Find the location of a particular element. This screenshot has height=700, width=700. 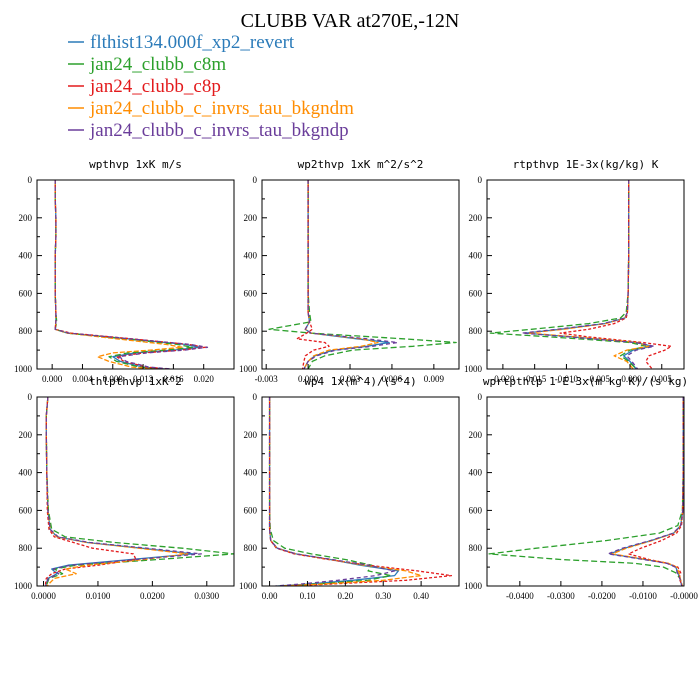

x-tick-label: 0.0300 is located at coordinates (206, 596).